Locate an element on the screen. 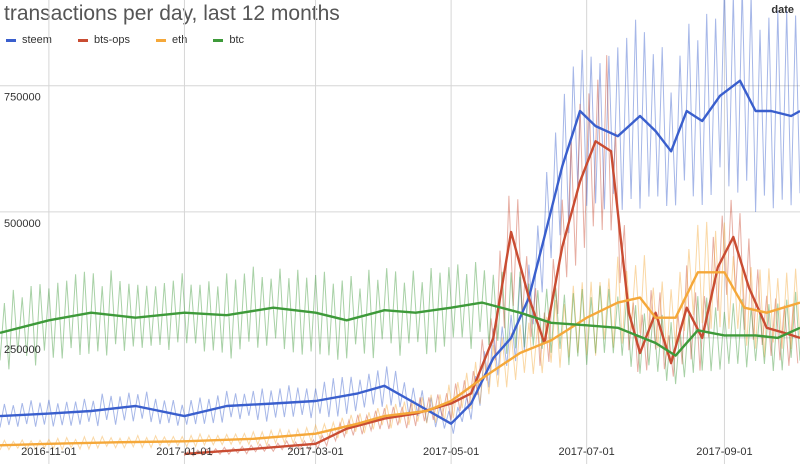 This screenshot has height=464, width=800. legend-label-bts-ops: bts-ops is located at coordinates (112, 40).